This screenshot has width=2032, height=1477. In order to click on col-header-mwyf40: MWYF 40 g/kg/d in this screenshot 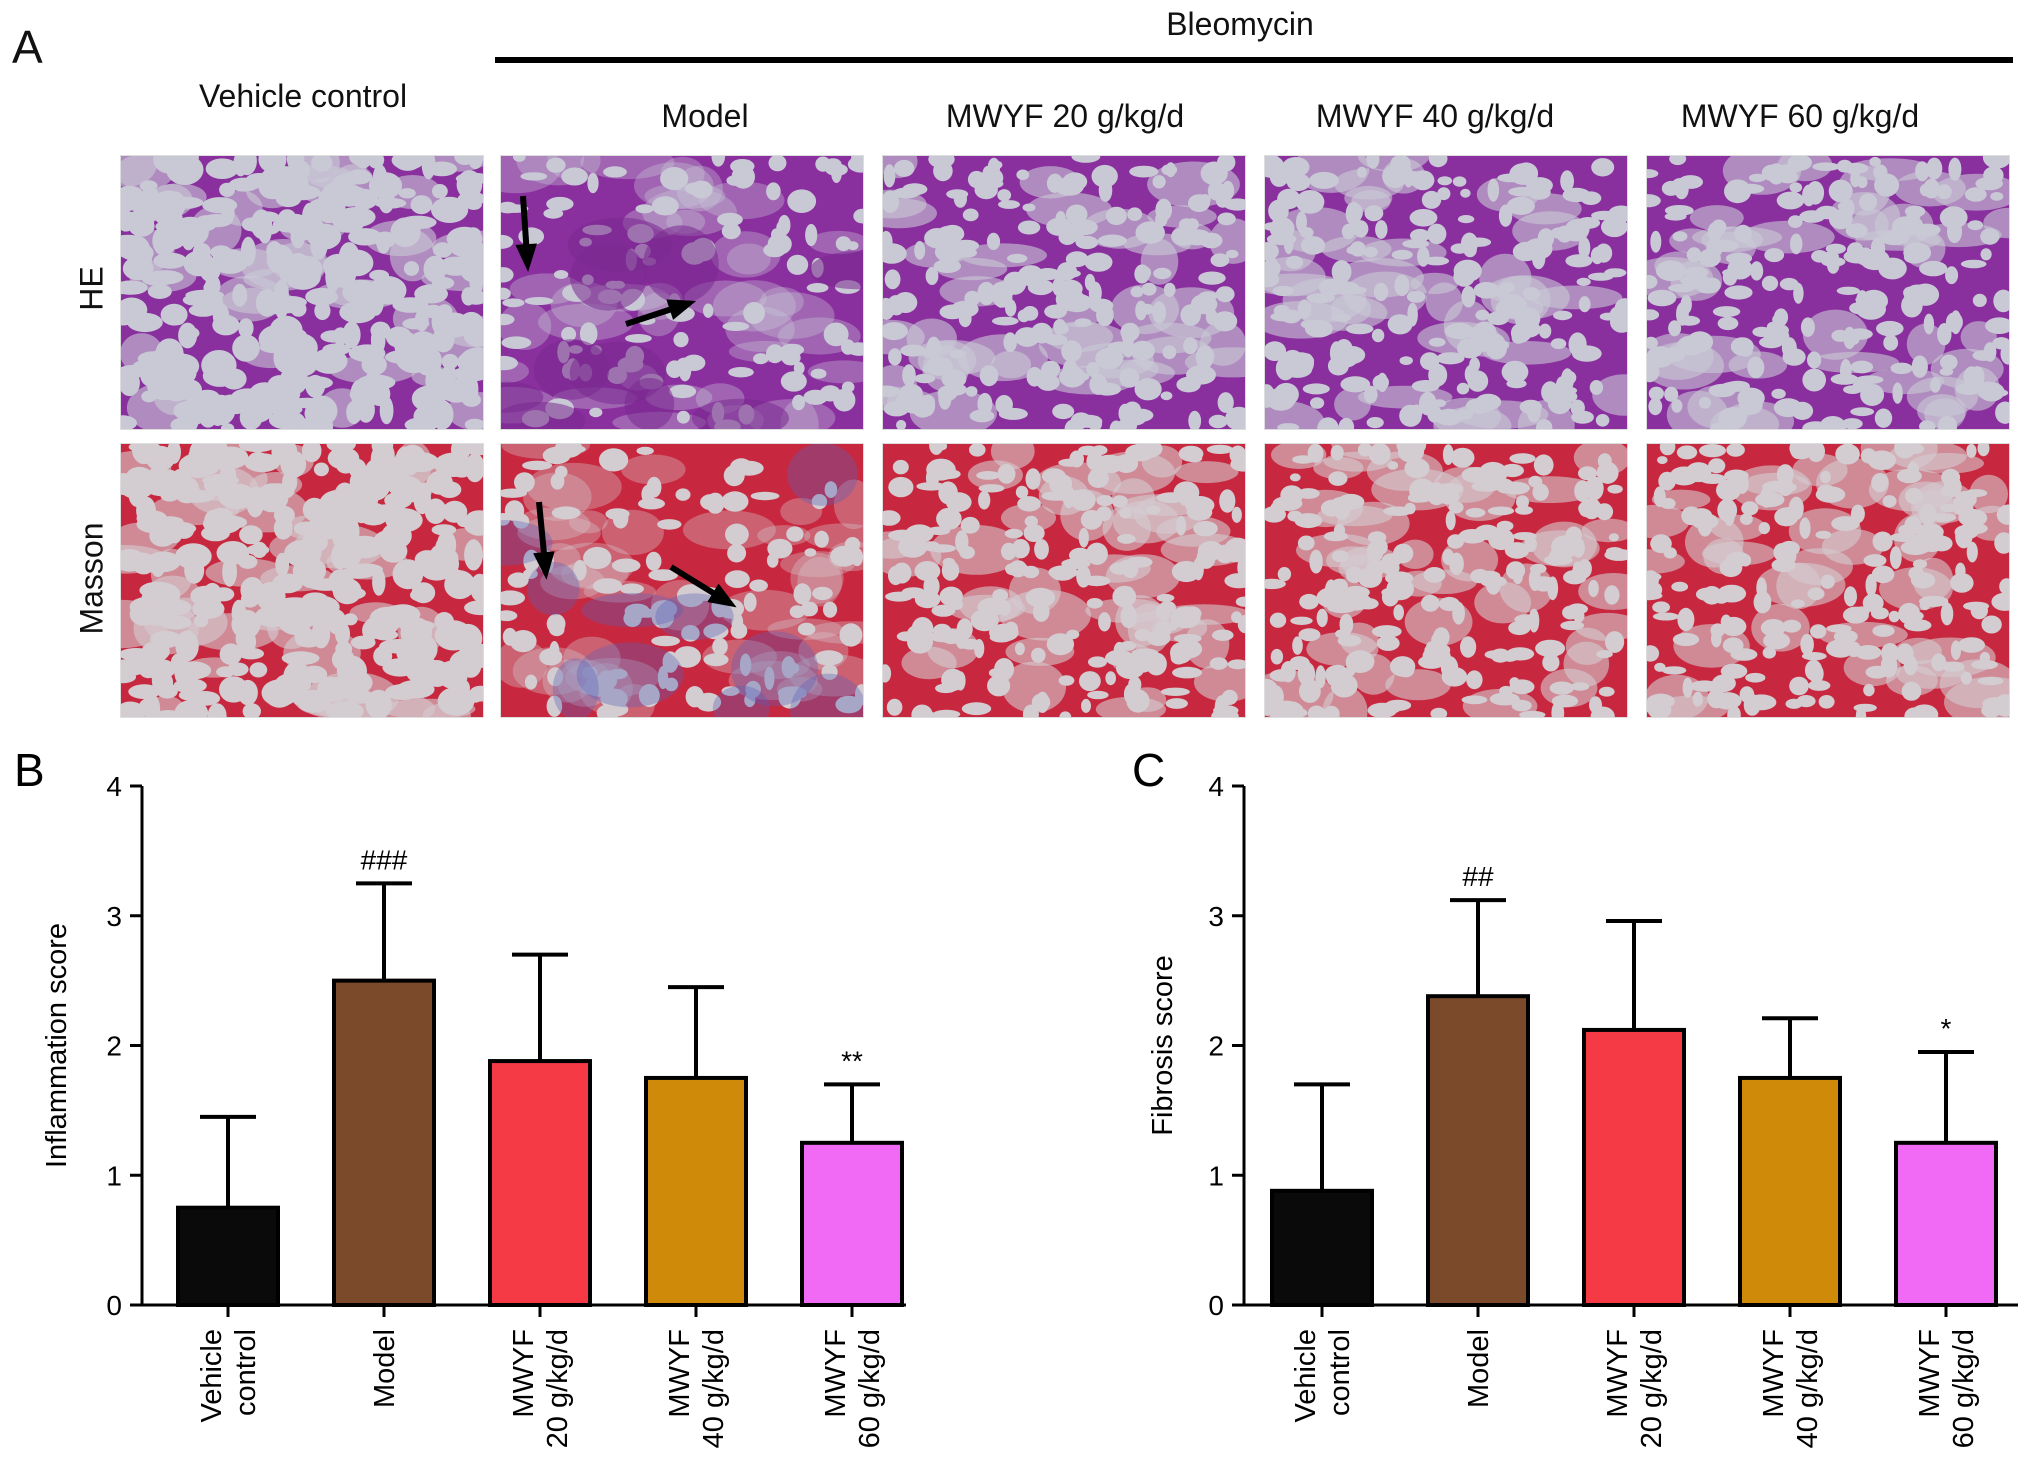, I will do `click(1435, 116)`.